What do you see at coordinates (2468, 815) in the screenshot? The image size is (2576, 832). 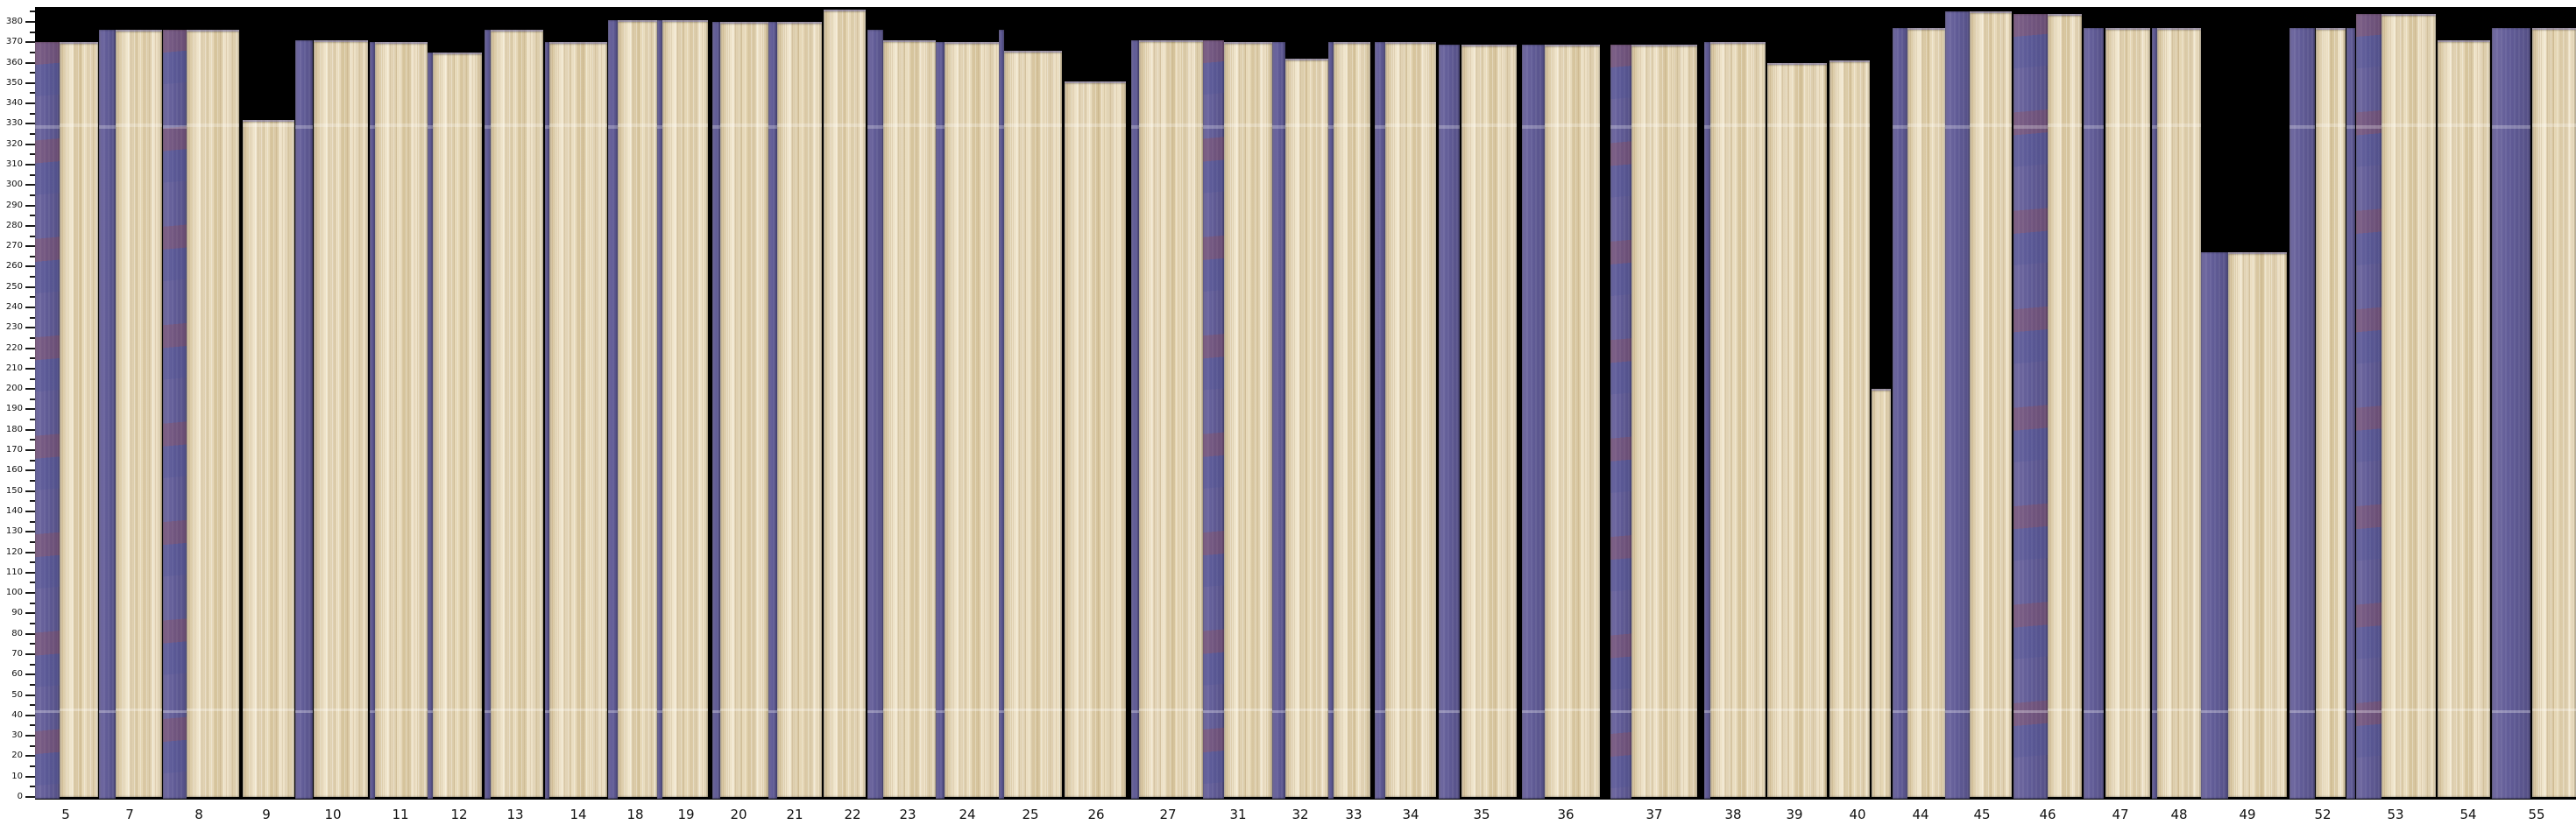 I see `x-tick-label: 54` at bounding box center [2468, 815].